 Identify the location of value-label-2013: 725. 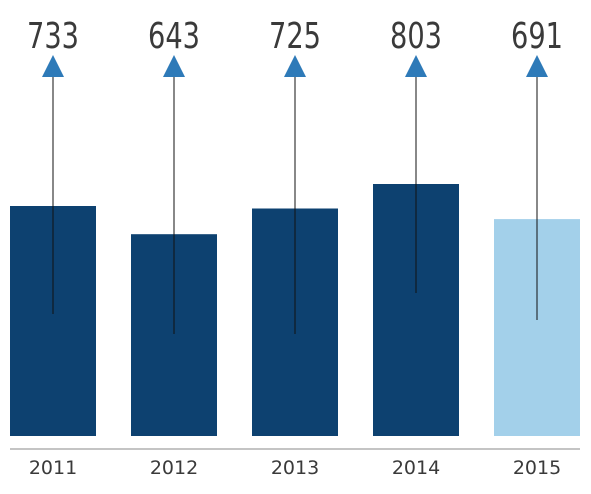
(295, 36).